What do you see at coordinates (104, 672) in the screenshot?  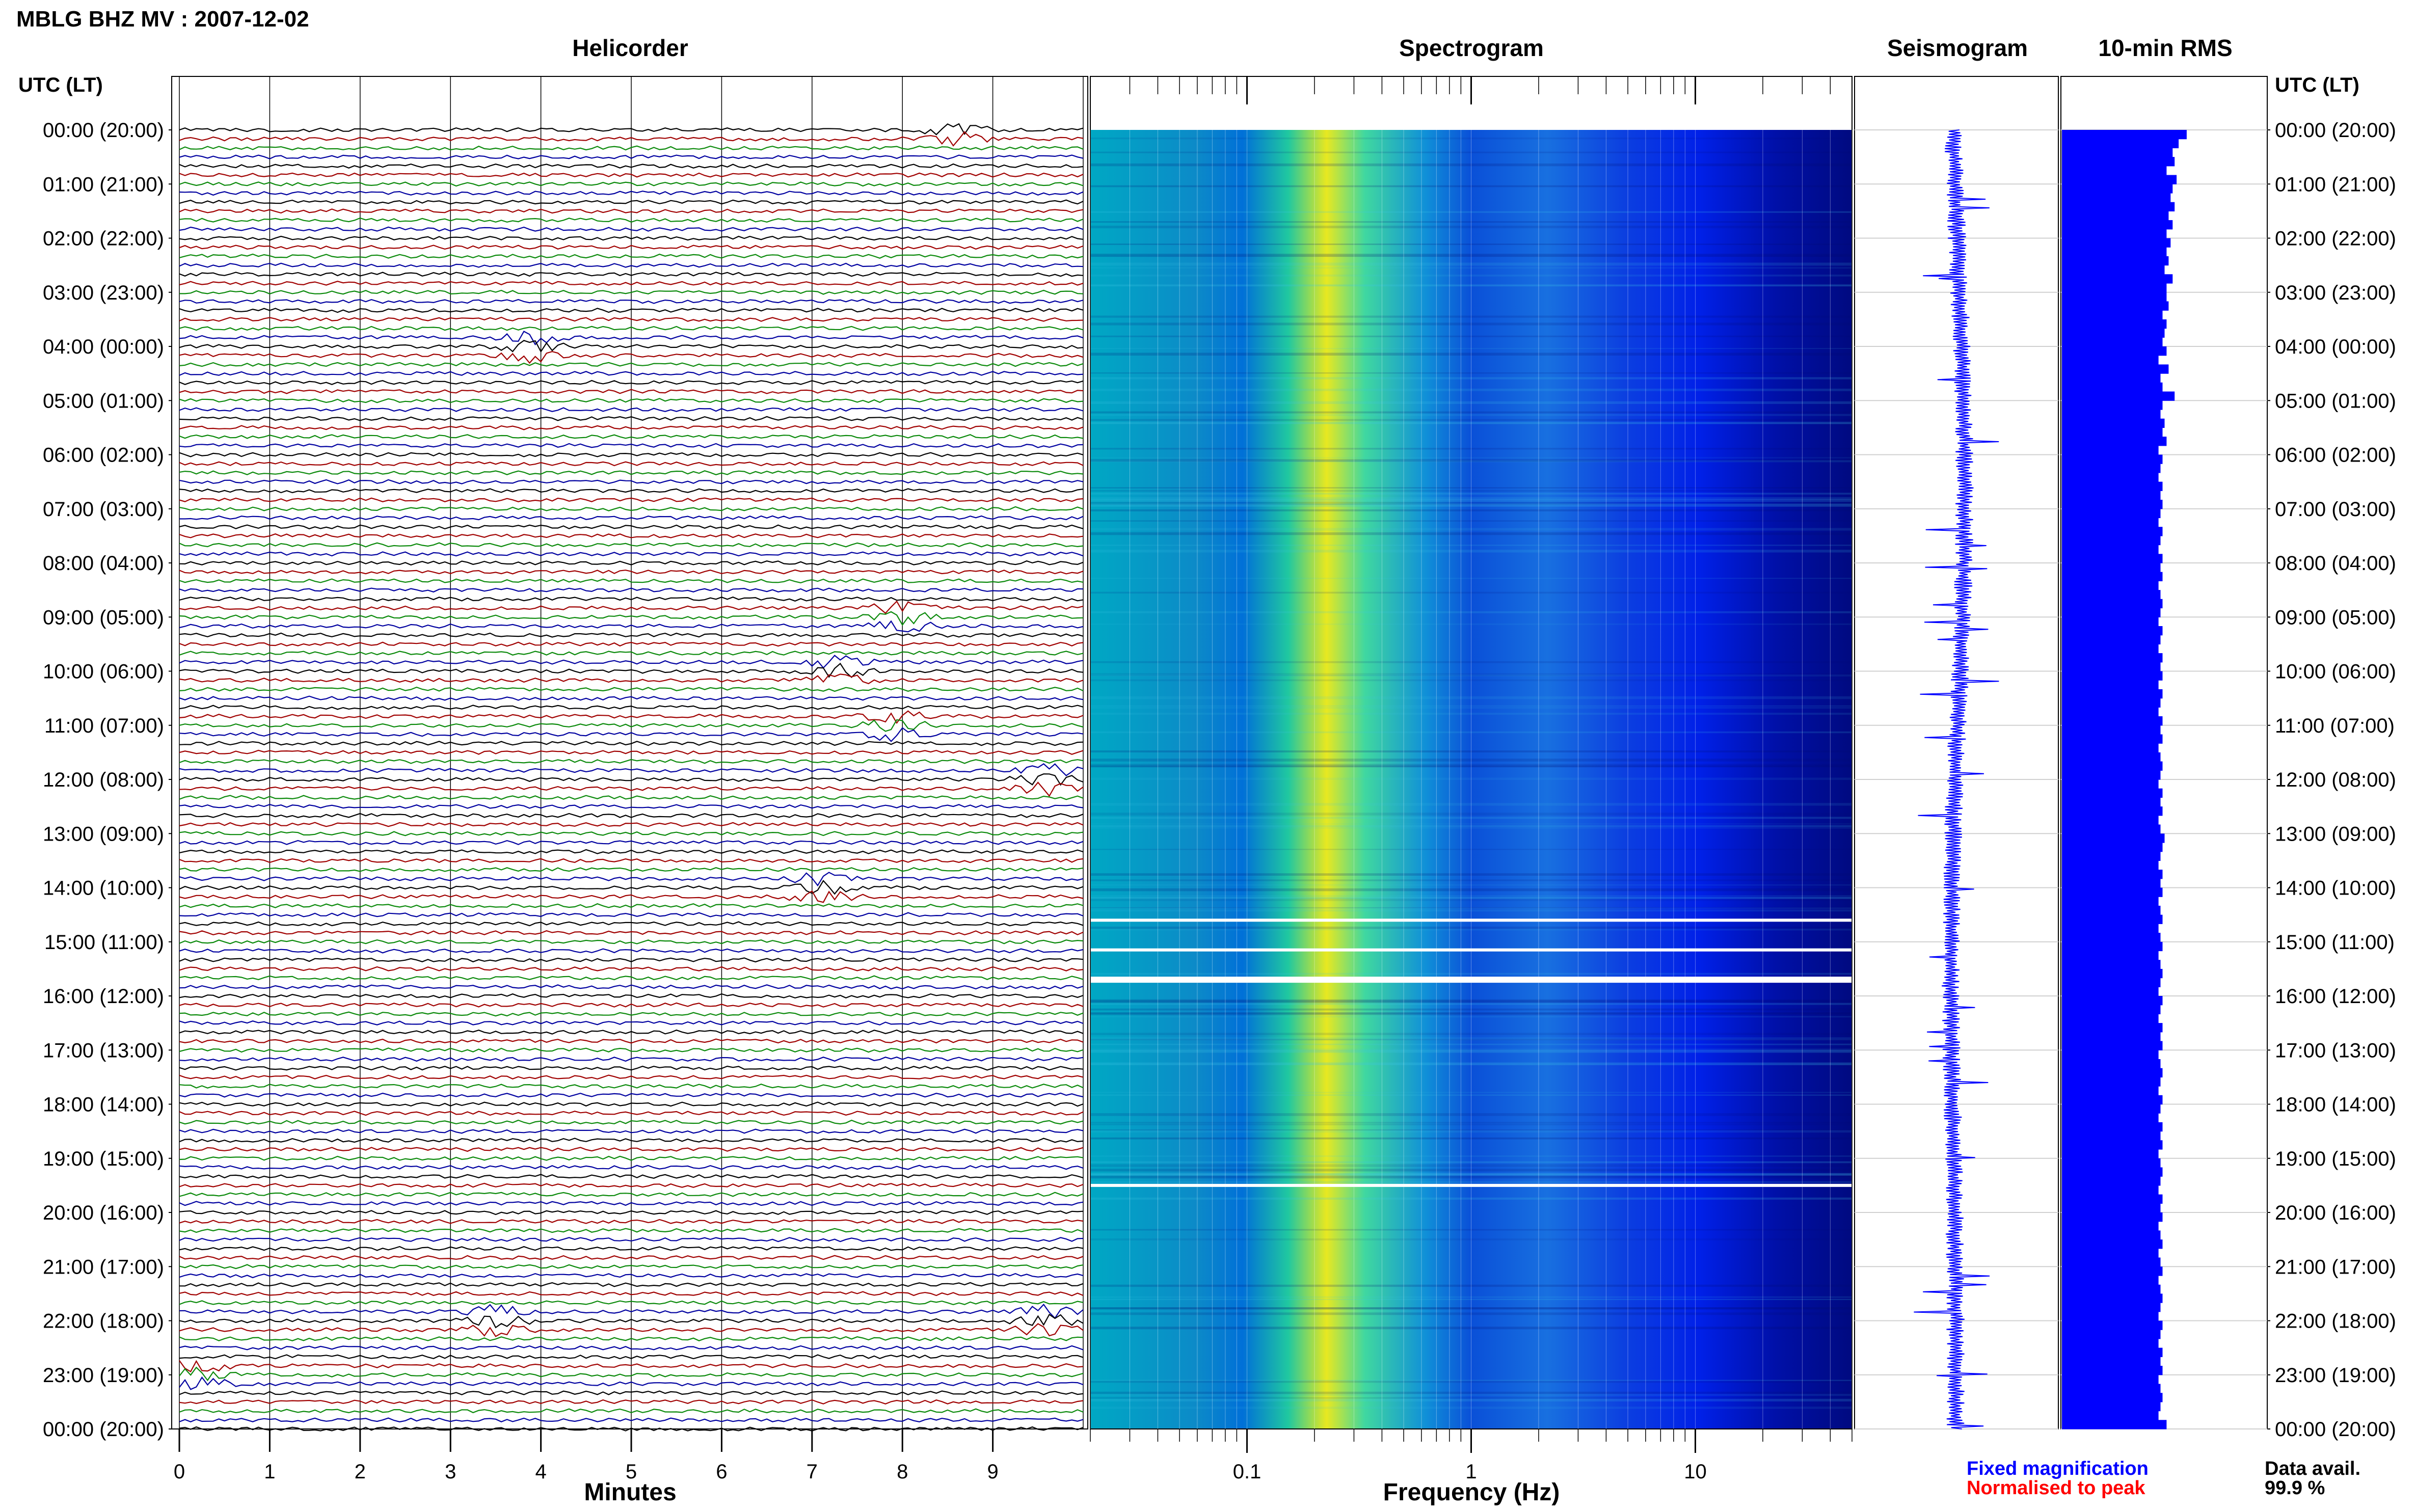 I see `time-label-left: 10:00 (06:00)` at bounding box center [104, 672].